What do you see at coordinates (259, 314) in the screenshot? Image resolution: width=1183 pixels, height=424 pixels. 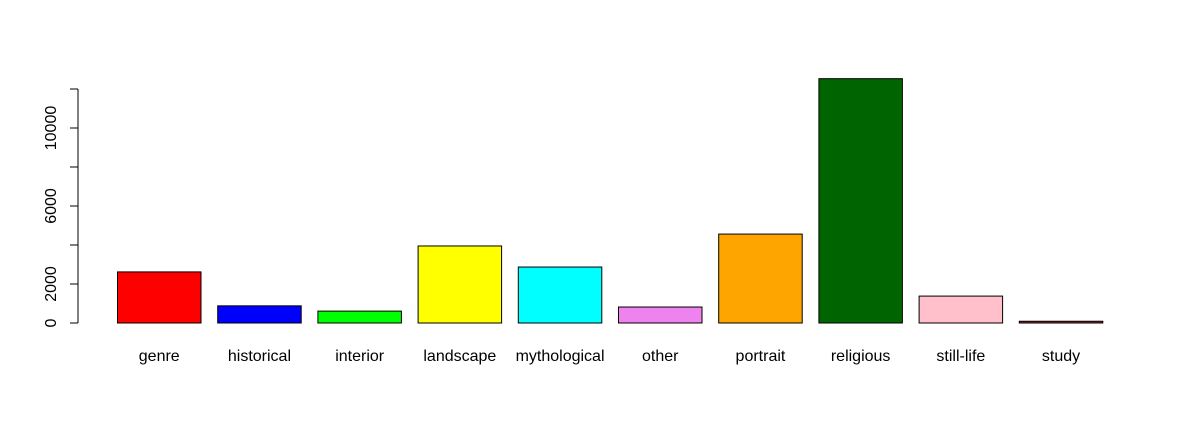 I see `bar-historical` at bounding box center [259, 314].